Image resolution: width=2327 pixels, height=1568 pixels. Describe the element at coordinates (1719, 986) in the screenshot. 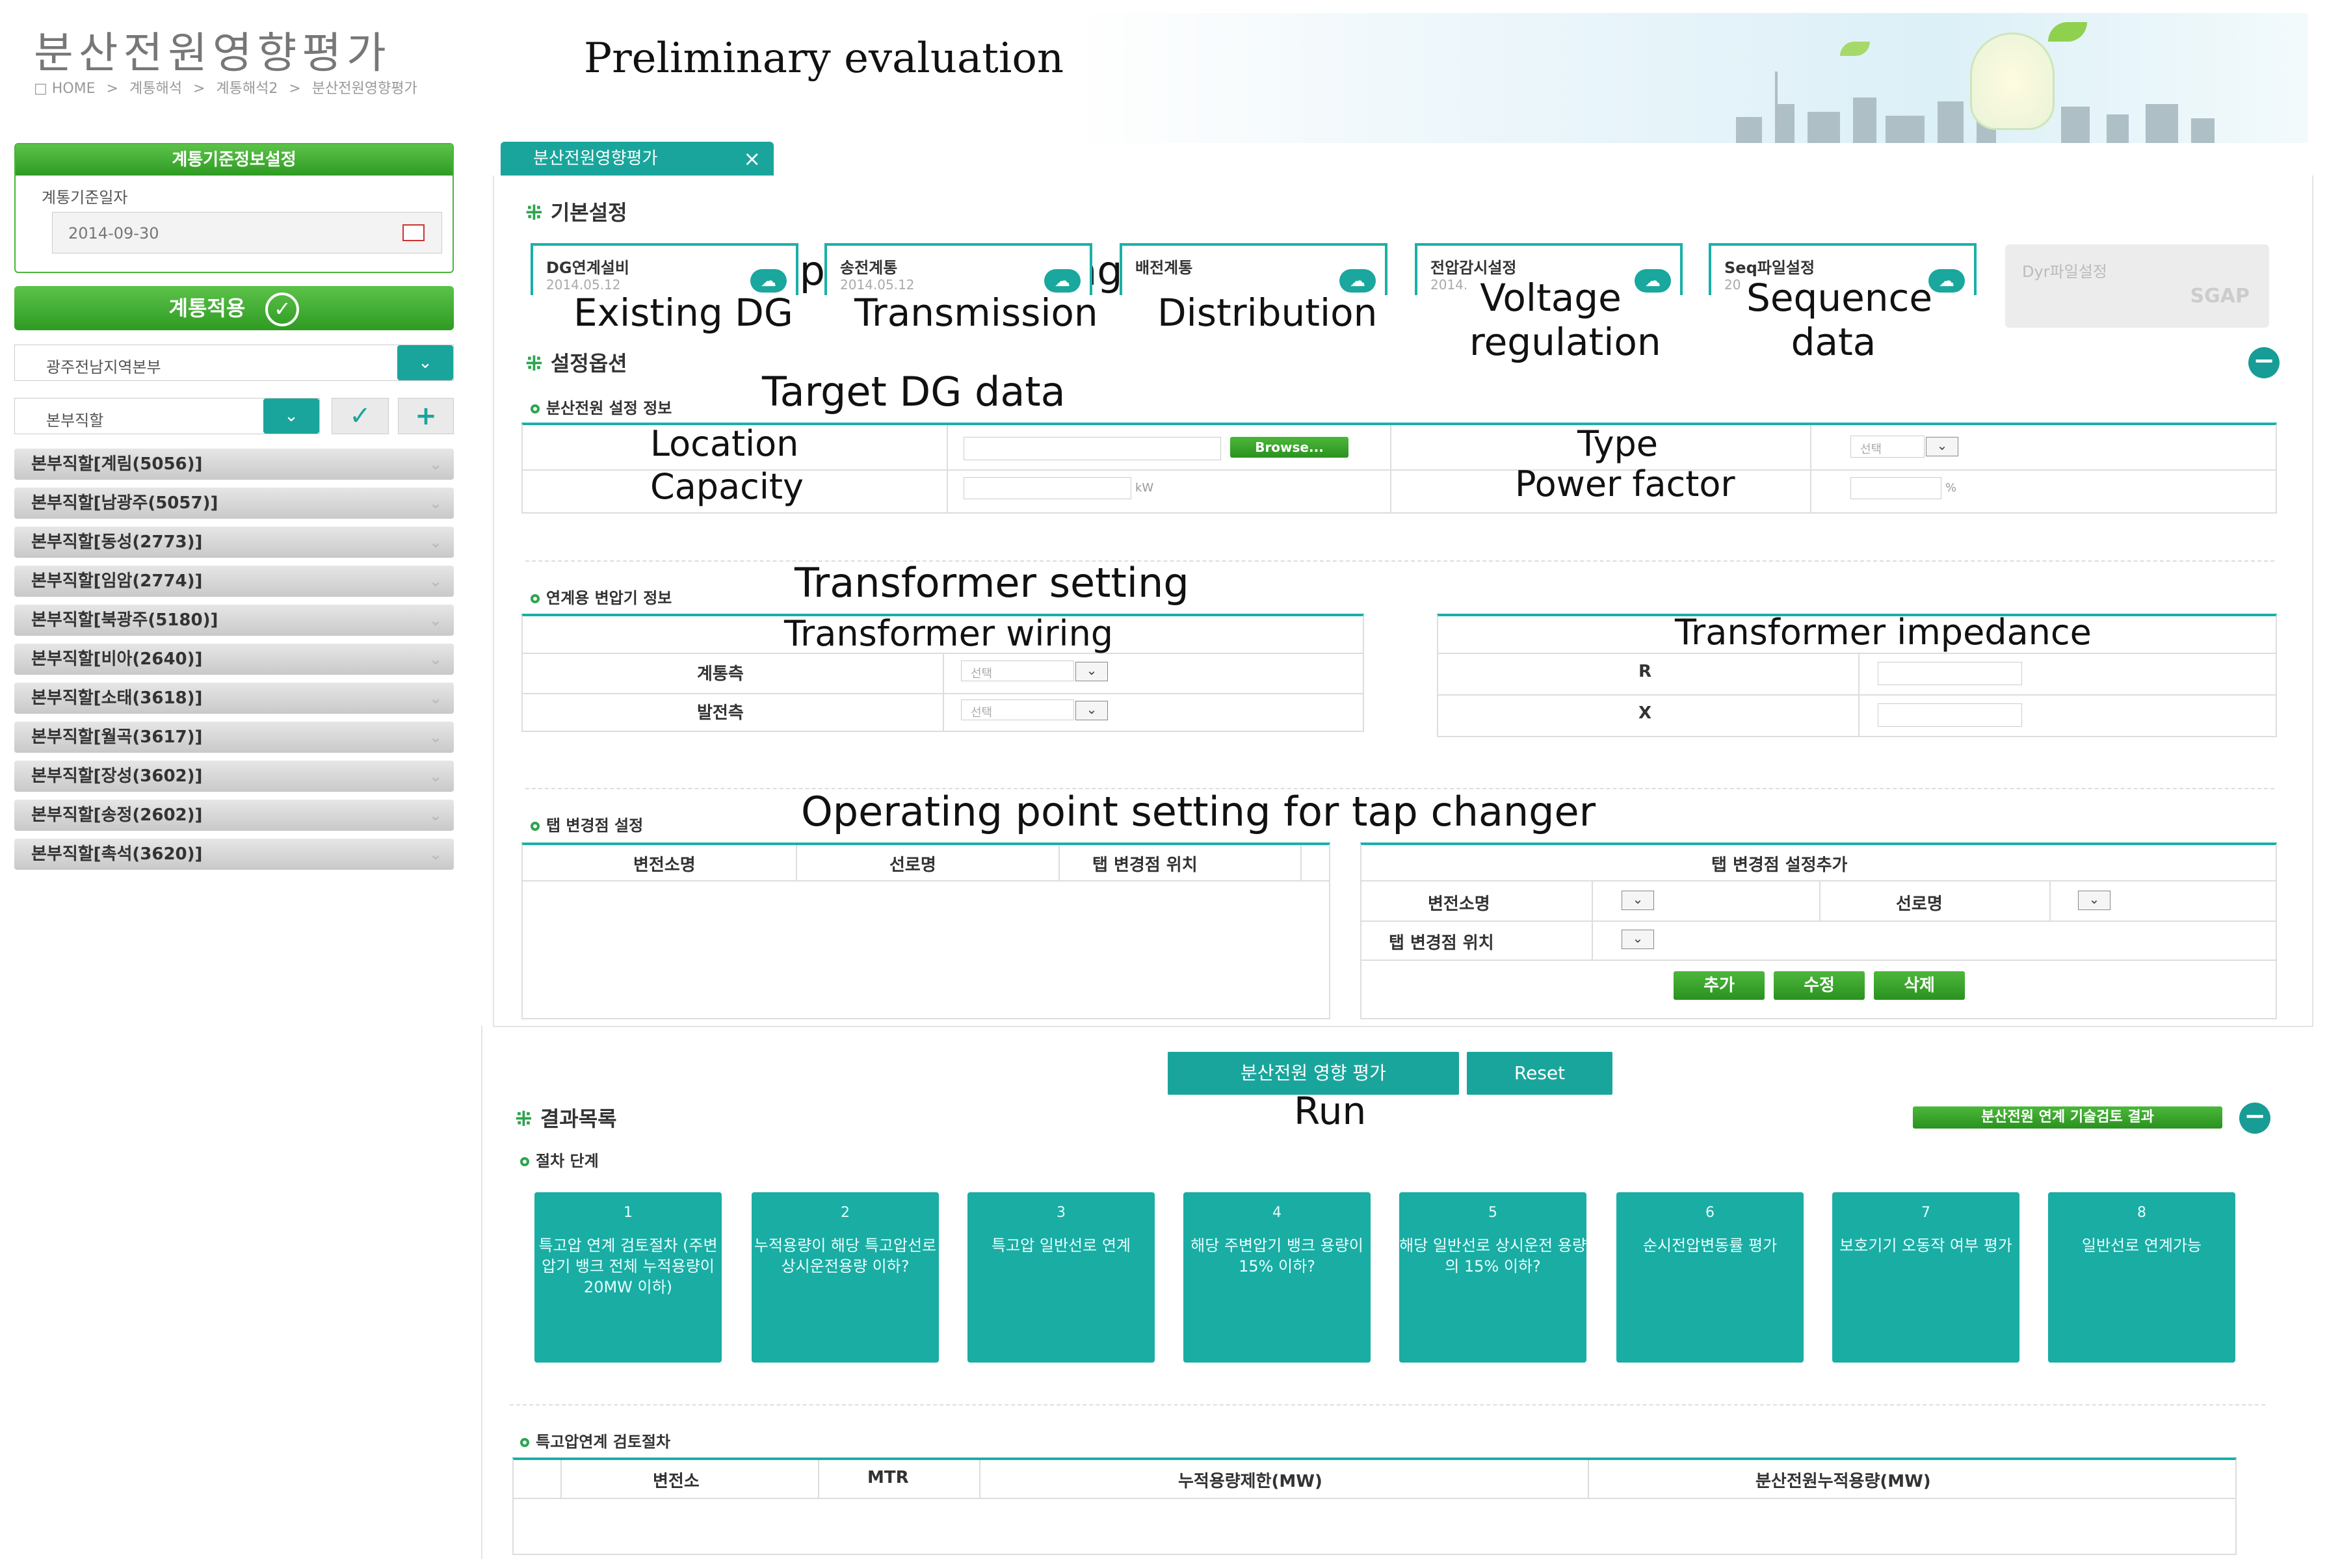

I see `add-tap-button: 추가` at that location.